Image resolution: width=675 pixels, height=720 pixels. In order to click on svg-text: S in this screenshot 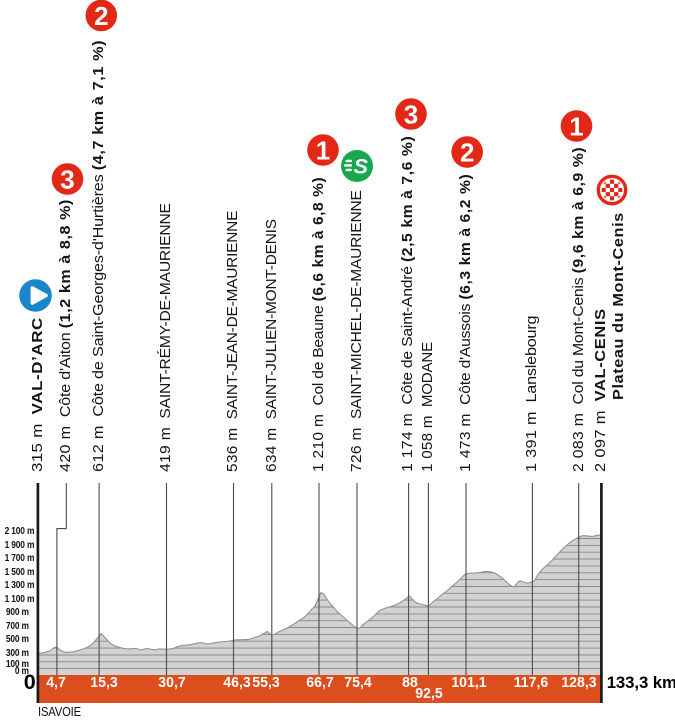, I will do `click(361, 167)`.